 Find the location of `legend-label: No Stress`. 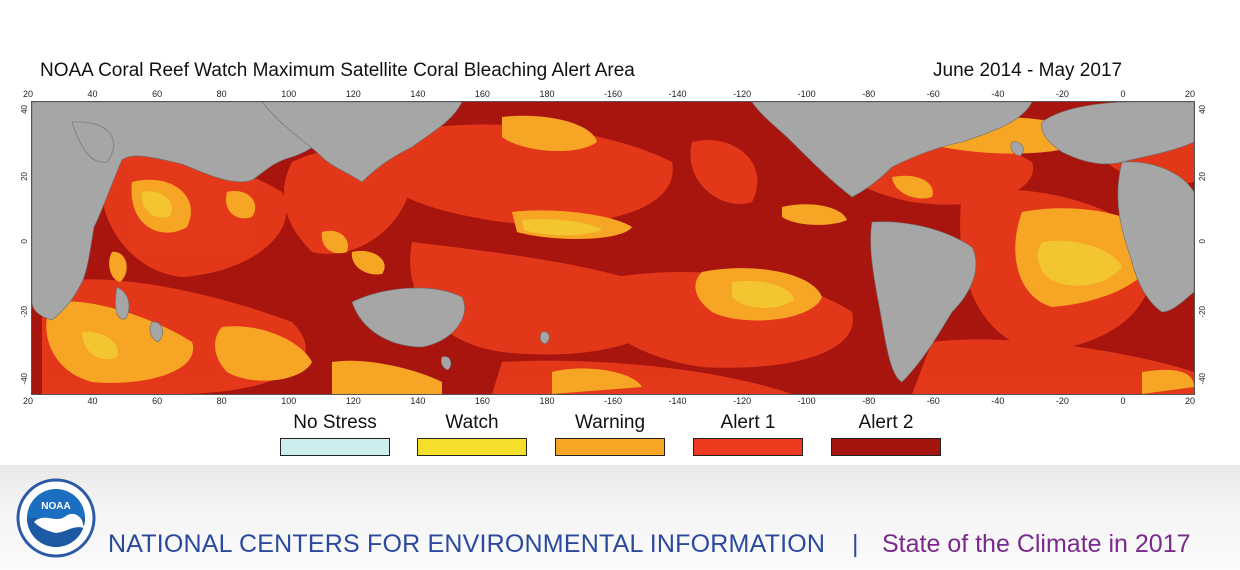

legend-label: No Stress is located at coordinates (335, 422).